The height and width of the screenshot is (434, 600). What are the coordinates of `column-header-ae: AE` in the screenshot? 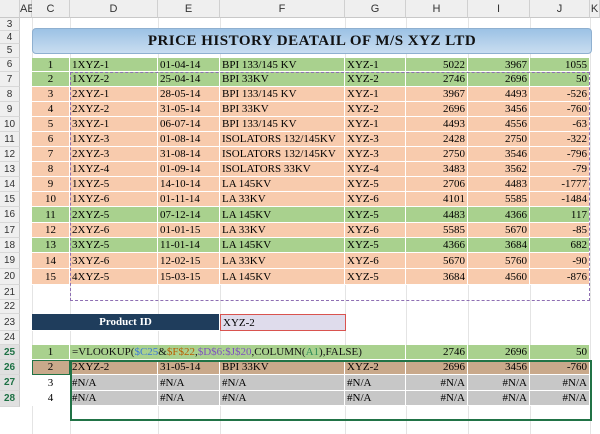 It's located at (27, 9).